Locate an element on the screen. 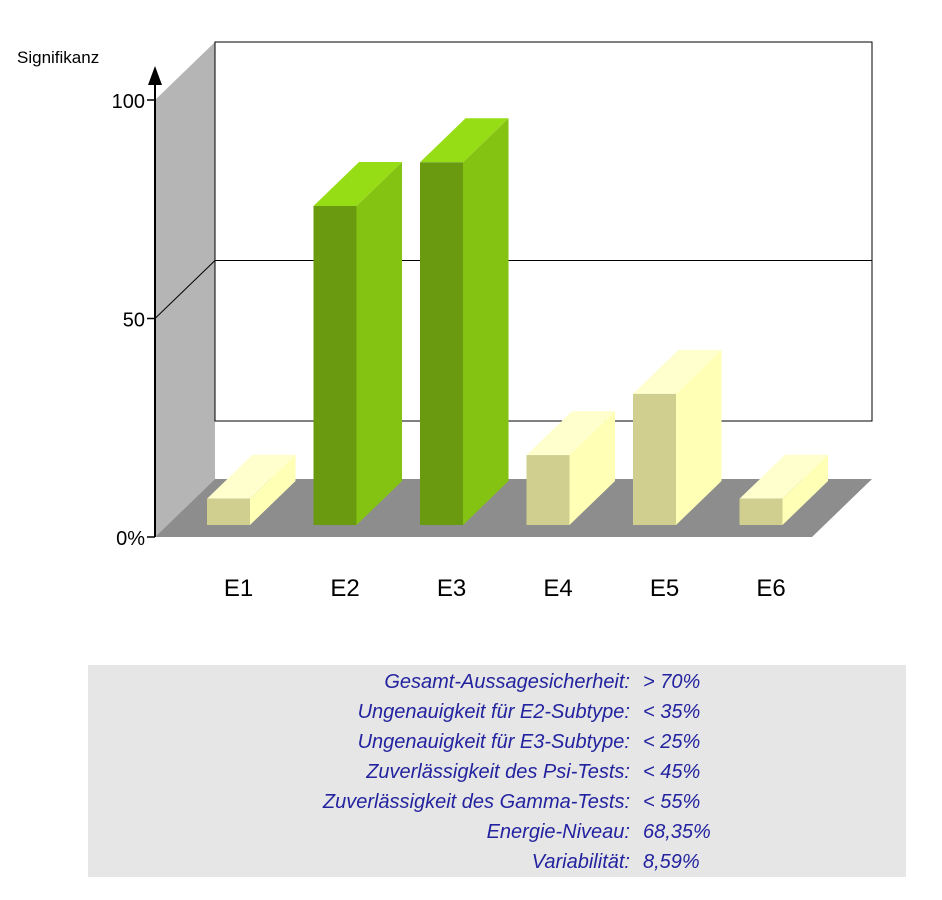  stat-row: Ungenauigkeit für E2-Subtype: < 35% is located at coordinates (497, 712).